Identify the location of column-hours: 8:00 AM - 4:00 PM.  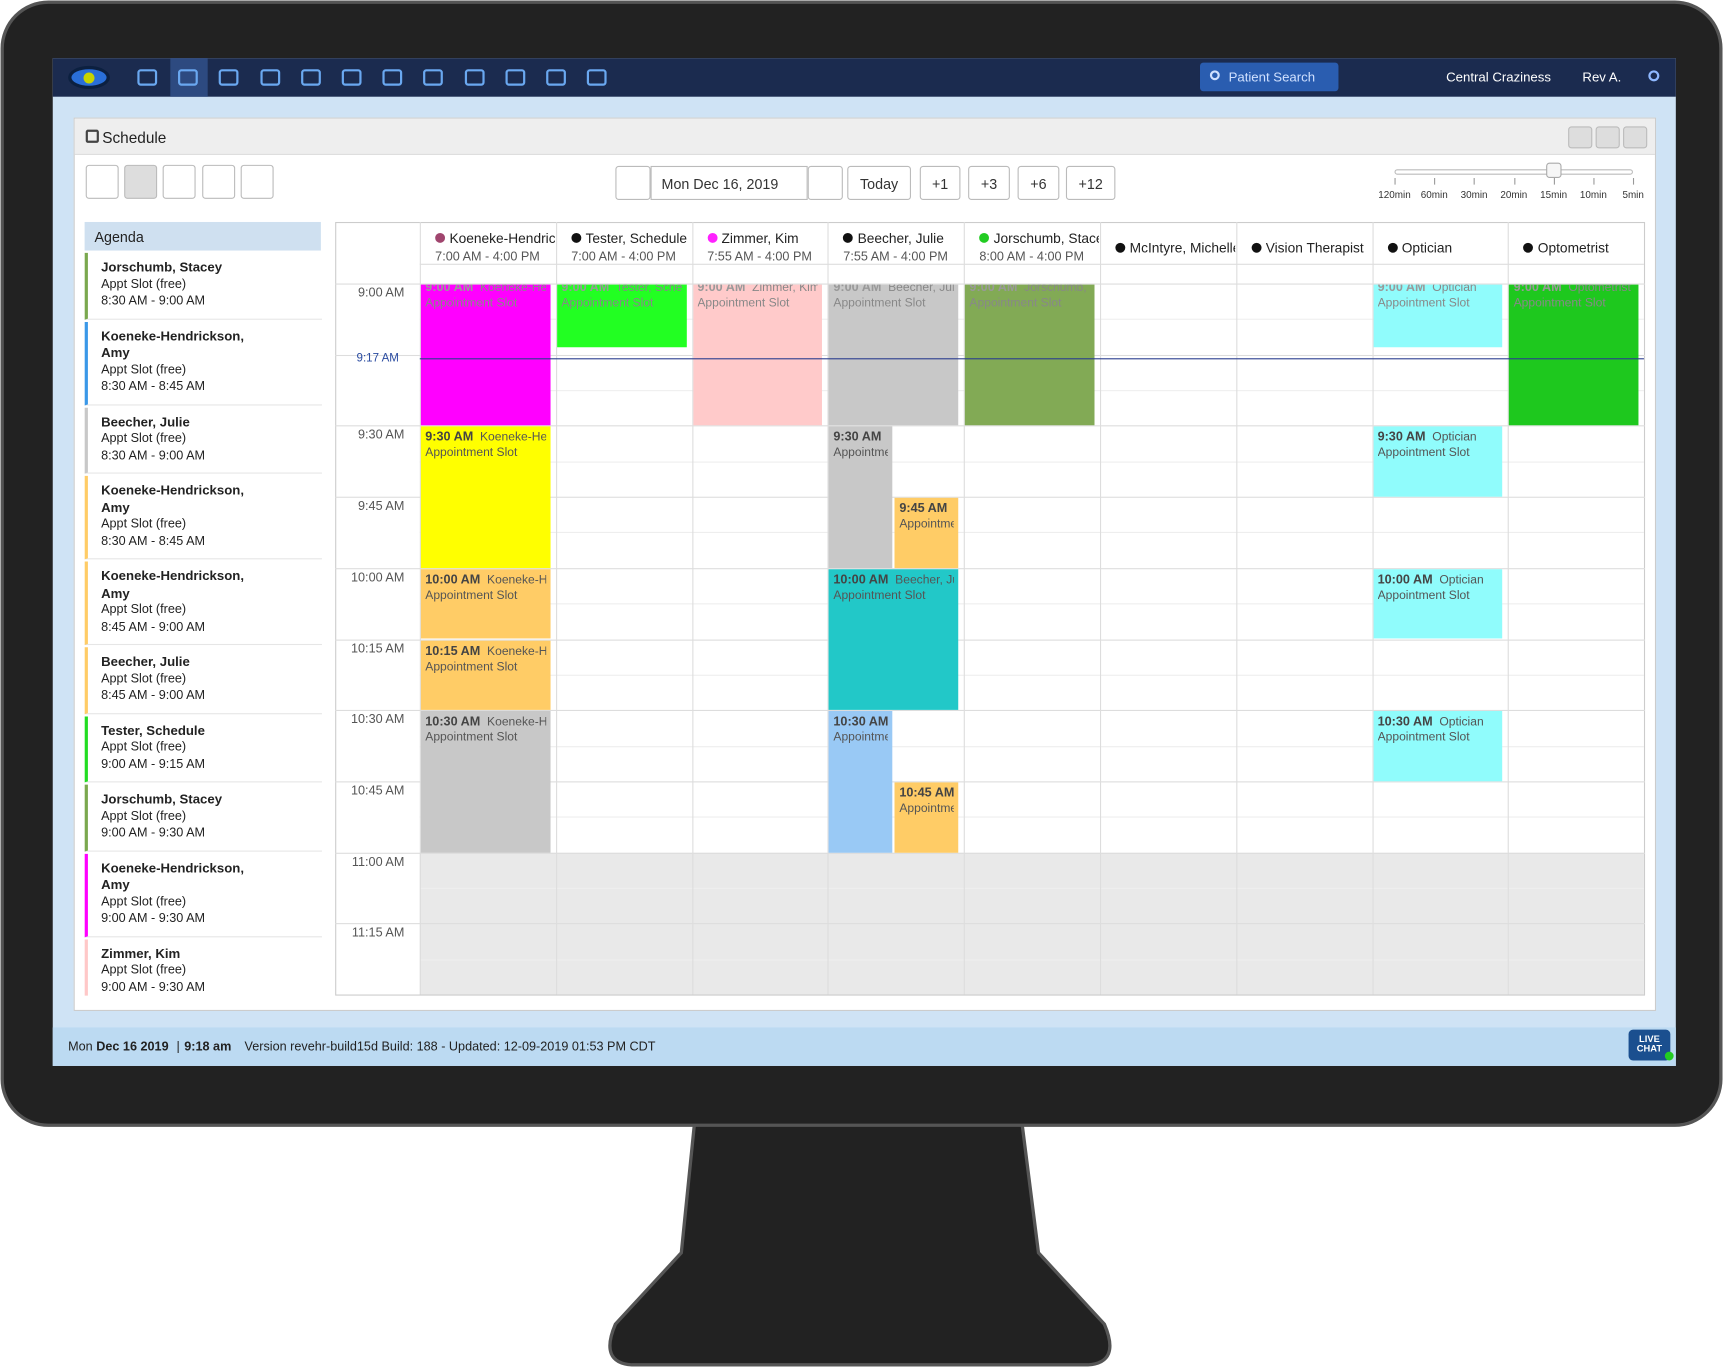
(1031, 257).